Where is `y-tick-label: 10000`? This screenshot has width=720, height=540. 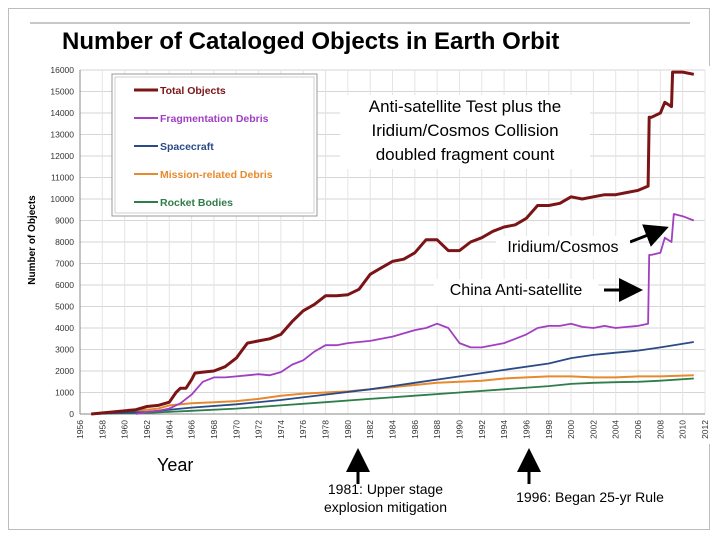 y-tick-label: 10000 is located at coordinates (62, 199).